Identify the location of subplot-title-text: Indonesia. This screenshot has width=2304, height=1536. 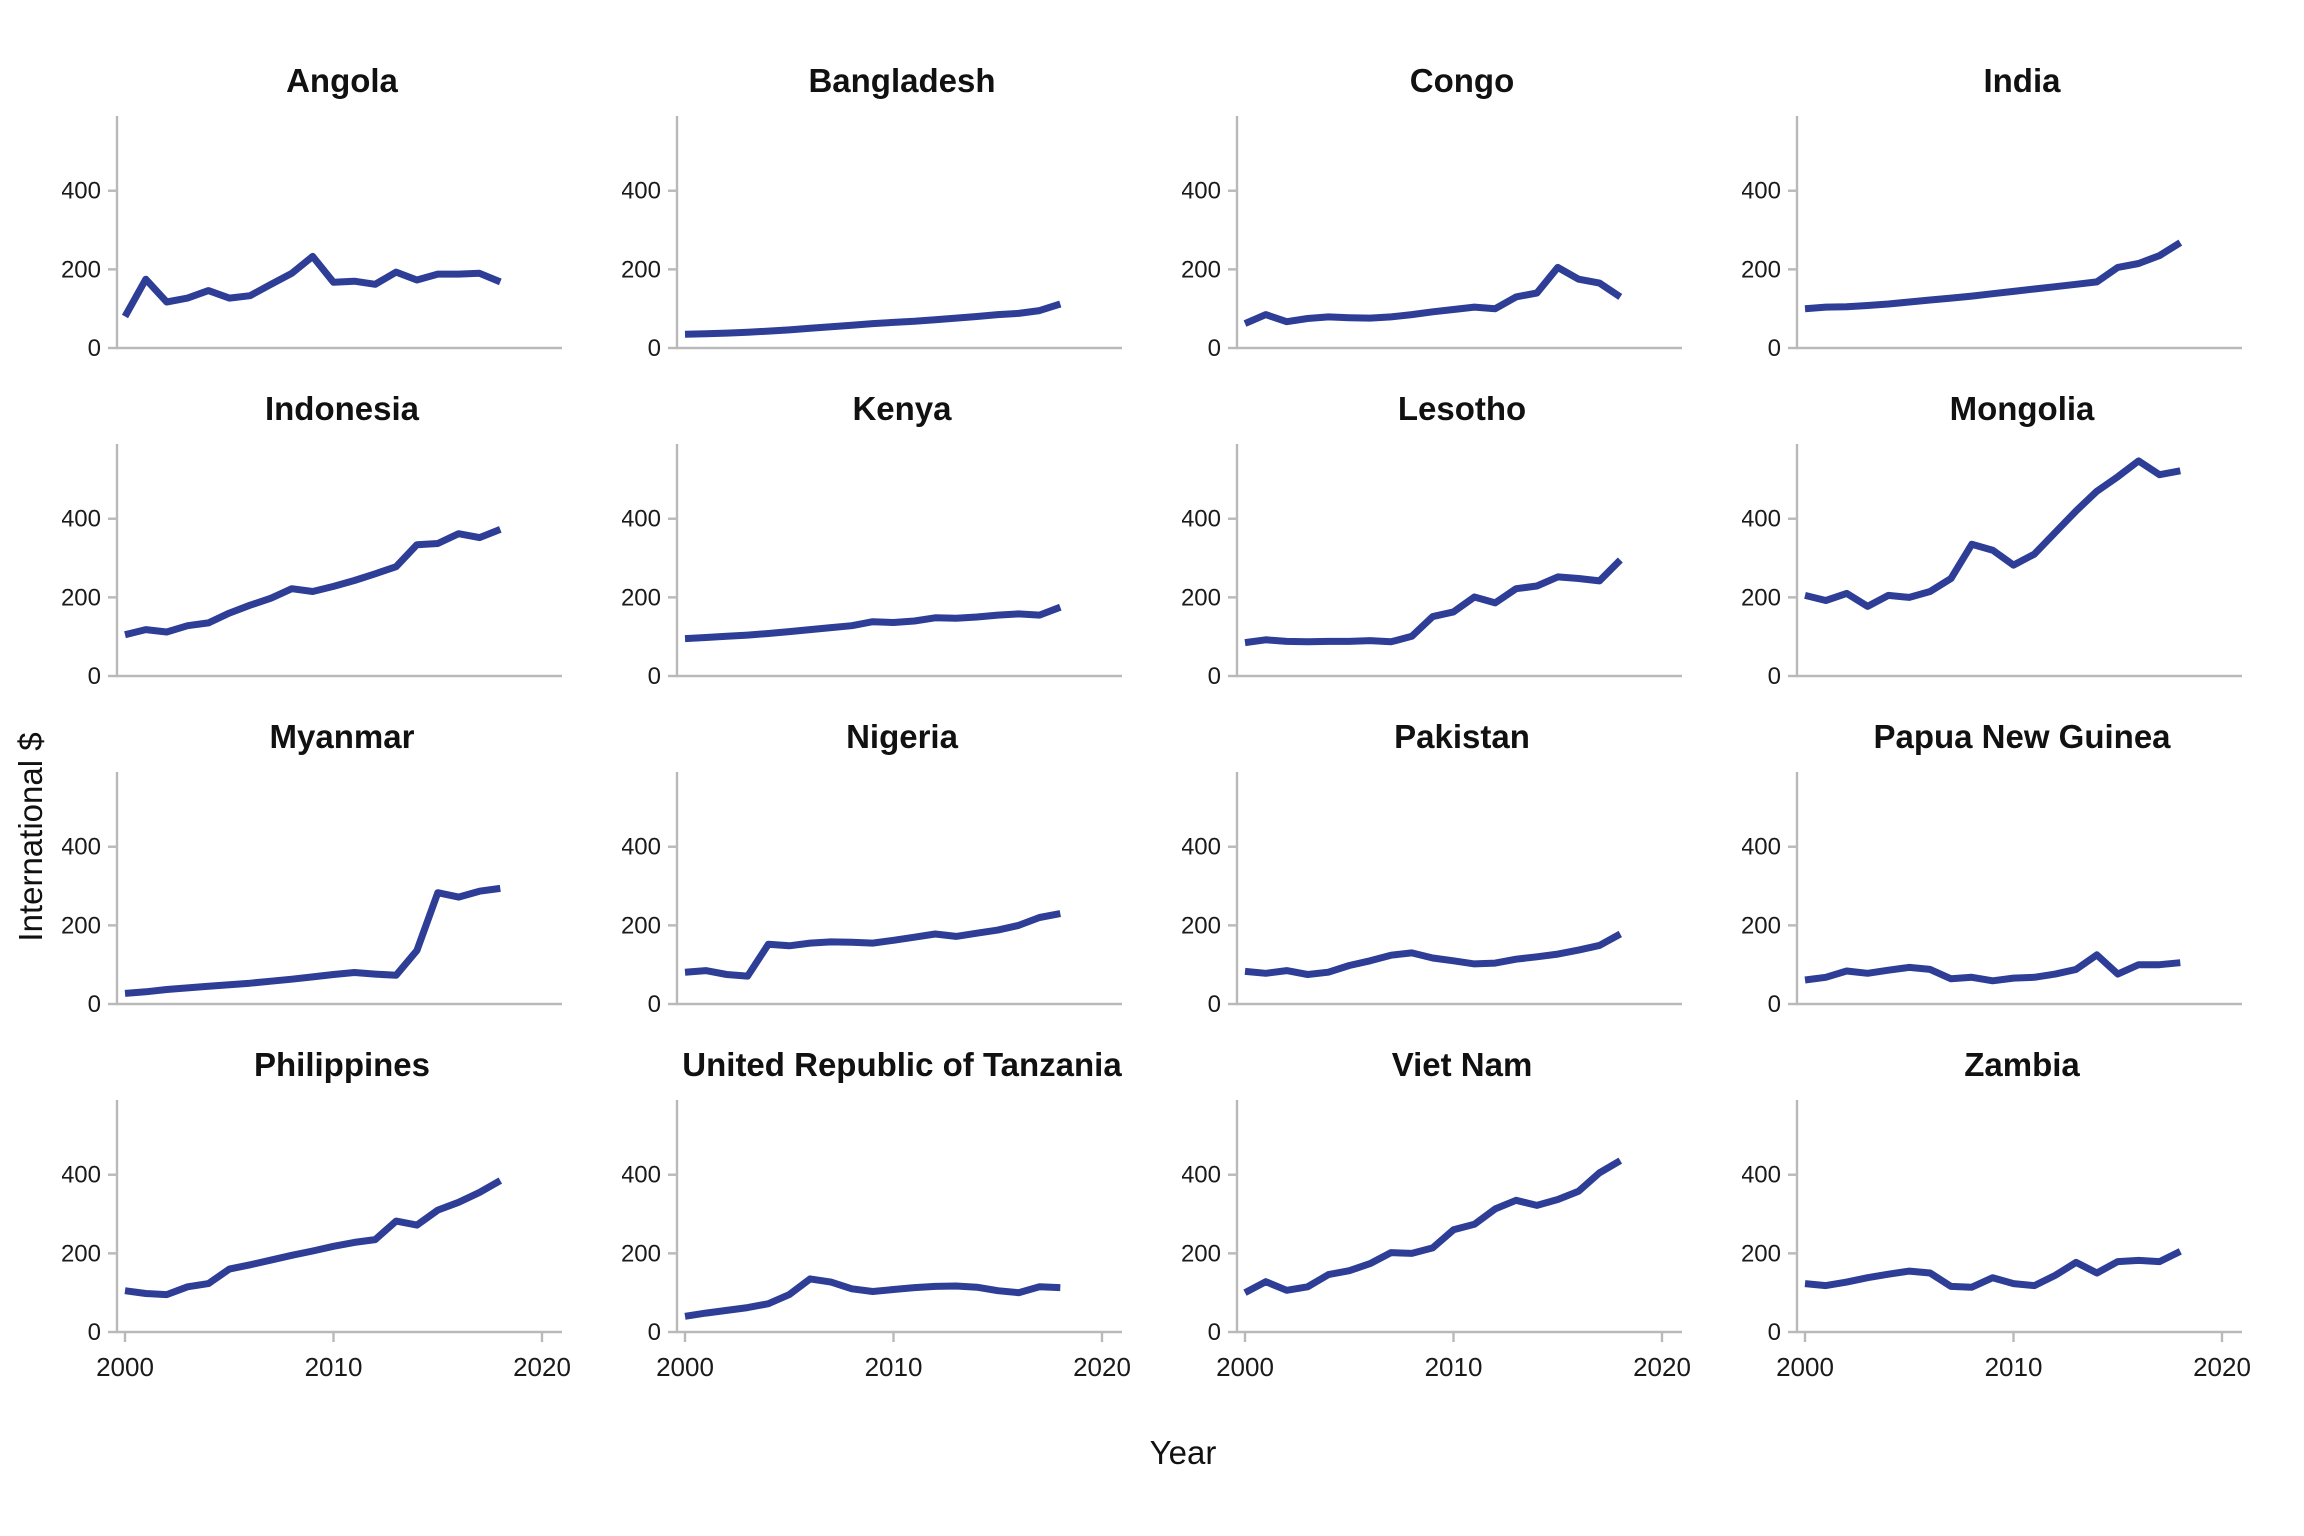
(342, 409).